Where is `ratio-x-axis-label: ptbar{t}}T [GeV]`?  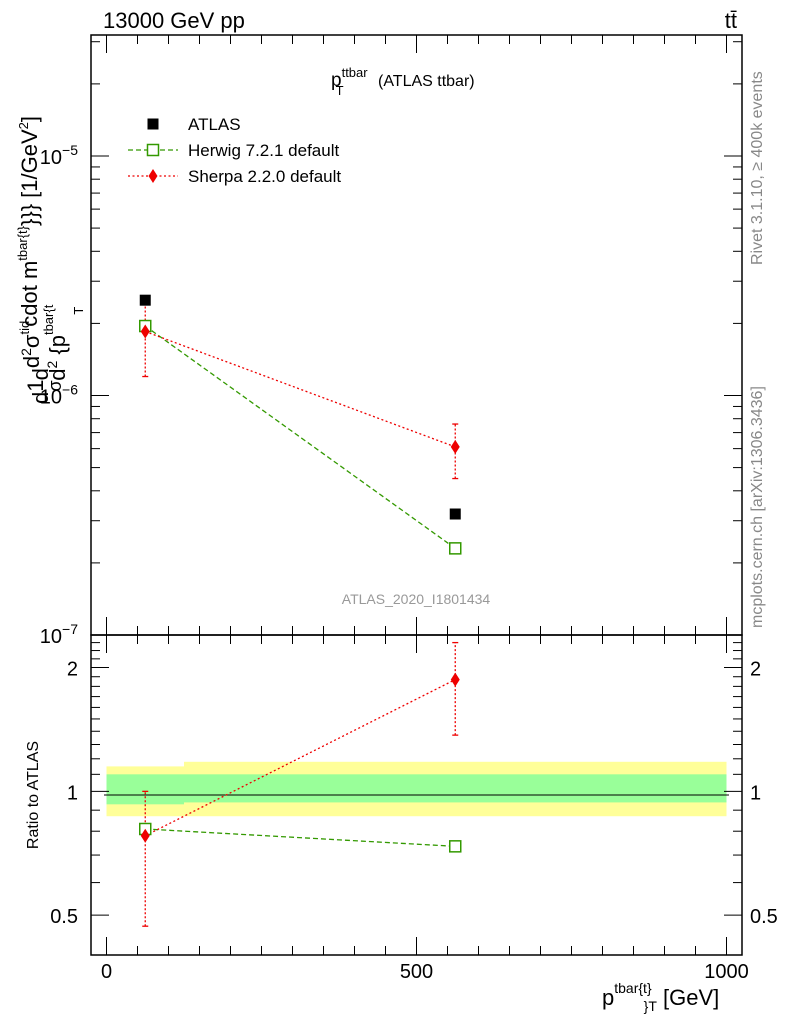
ratio-x-axis-label: ptbar{t}}T [GeV] is located at coordinates (660, 997).